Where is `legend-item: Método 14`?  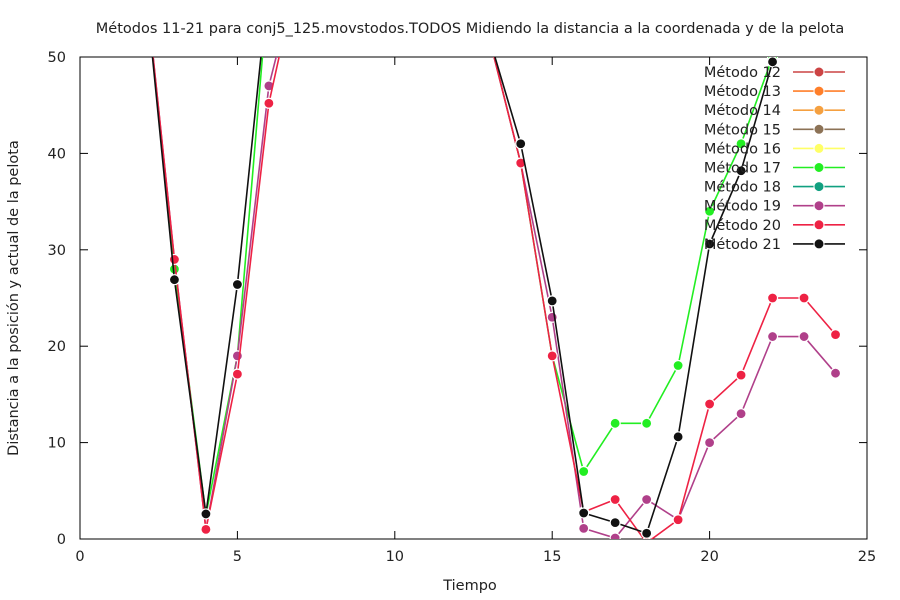 legend-item: Método 14 is located at coordinates (774, 111).